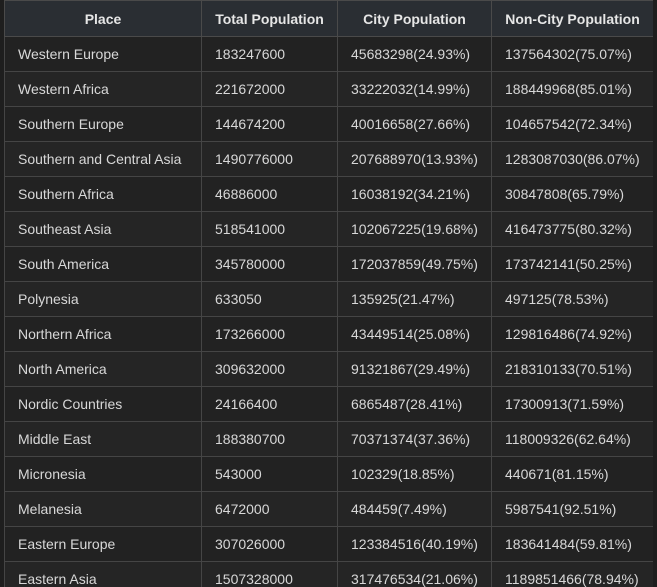 Image resolution: width=657 pixels, height=587 pixels. What do you see at coordinates (572, 439) in the screenshot?
I see `cell-non-city-population: 118009326(62.64%)` at bounding box center [572, 439].